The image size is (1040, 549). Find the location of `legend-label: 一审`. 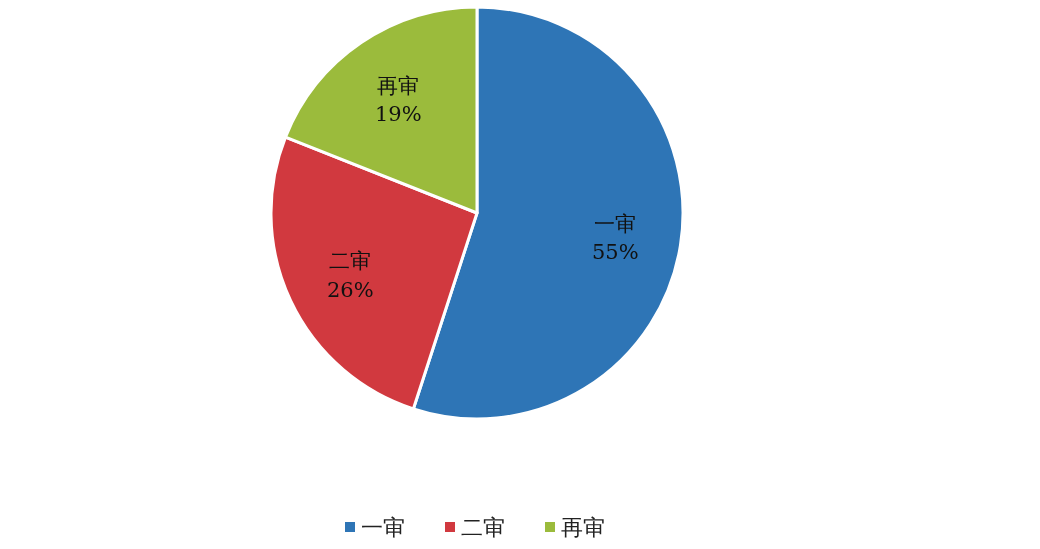

legend-label: 一审 is located at coordinates (383, 527).